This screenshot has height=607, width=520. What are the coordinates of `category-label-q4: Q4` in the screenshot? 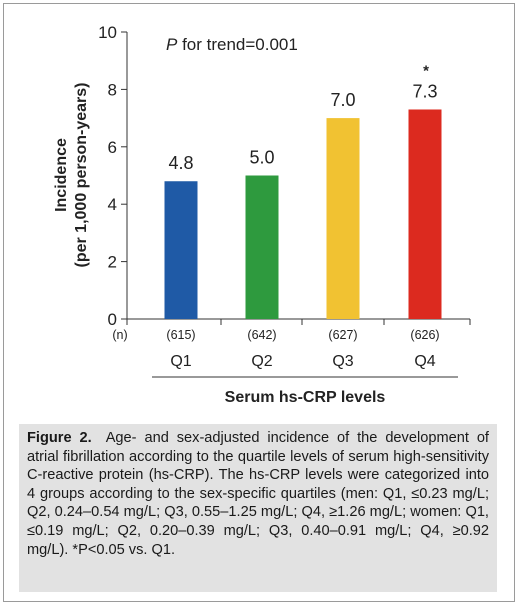 It's located at (424, 361).